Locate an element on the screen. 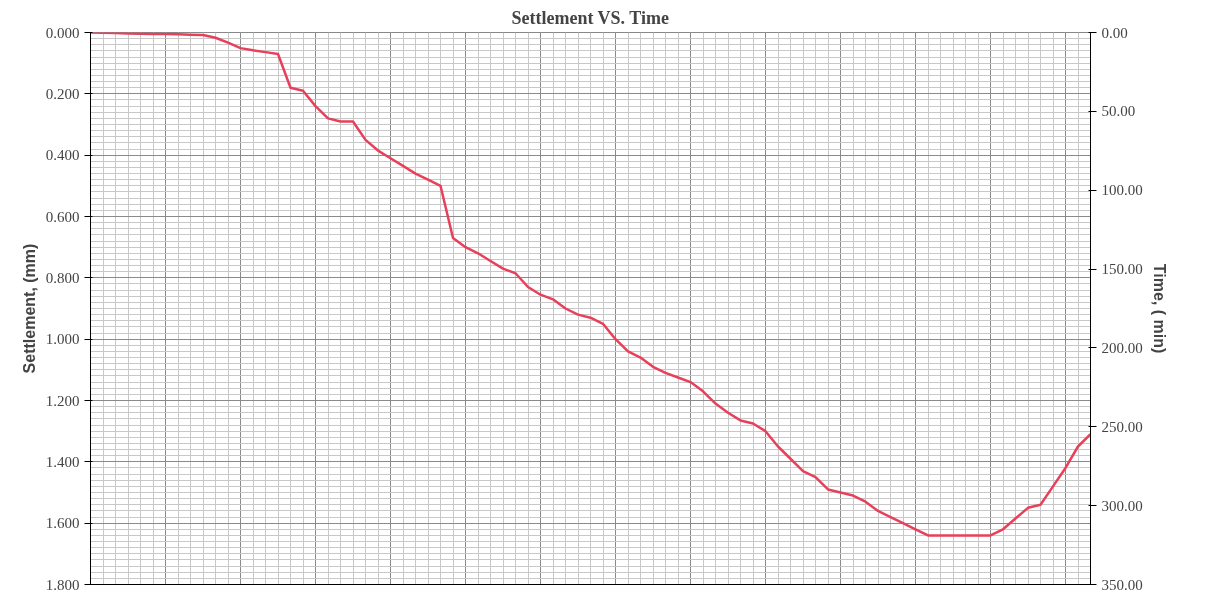 This screenshot has height=596, width=1206. y-tick-label: 0.800 is located at coordinates (62, 277).